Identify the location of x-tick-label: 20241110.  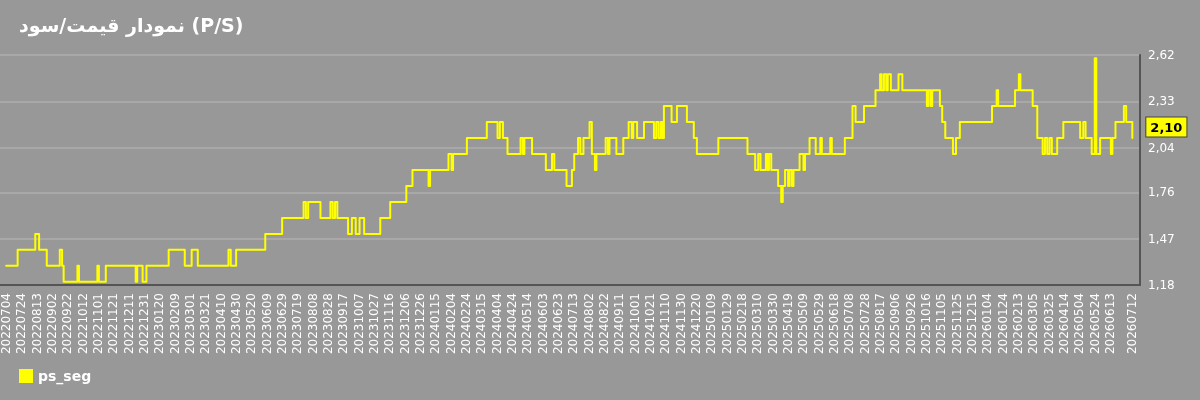
(665, 324).